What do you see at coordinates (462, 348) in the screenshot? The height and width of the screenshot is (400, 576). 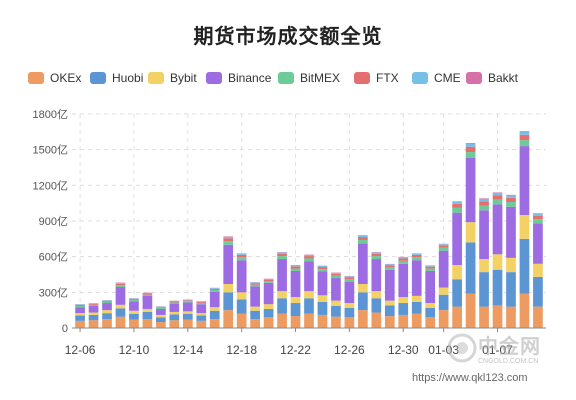 I see `watermark-logo` at bounding box center [462, 348].